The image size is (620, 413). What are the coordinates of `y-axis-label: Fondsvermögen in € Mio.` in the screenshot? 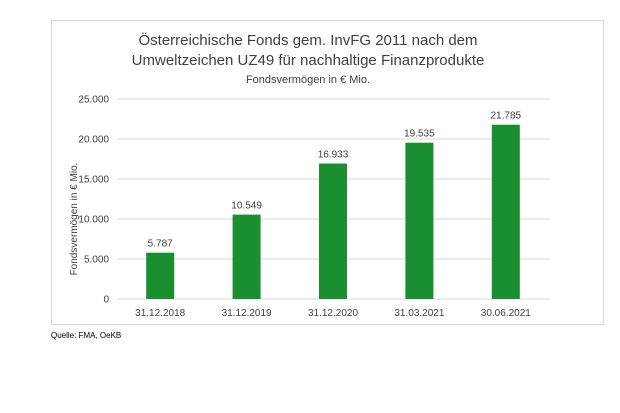 It's located at (74, 219).